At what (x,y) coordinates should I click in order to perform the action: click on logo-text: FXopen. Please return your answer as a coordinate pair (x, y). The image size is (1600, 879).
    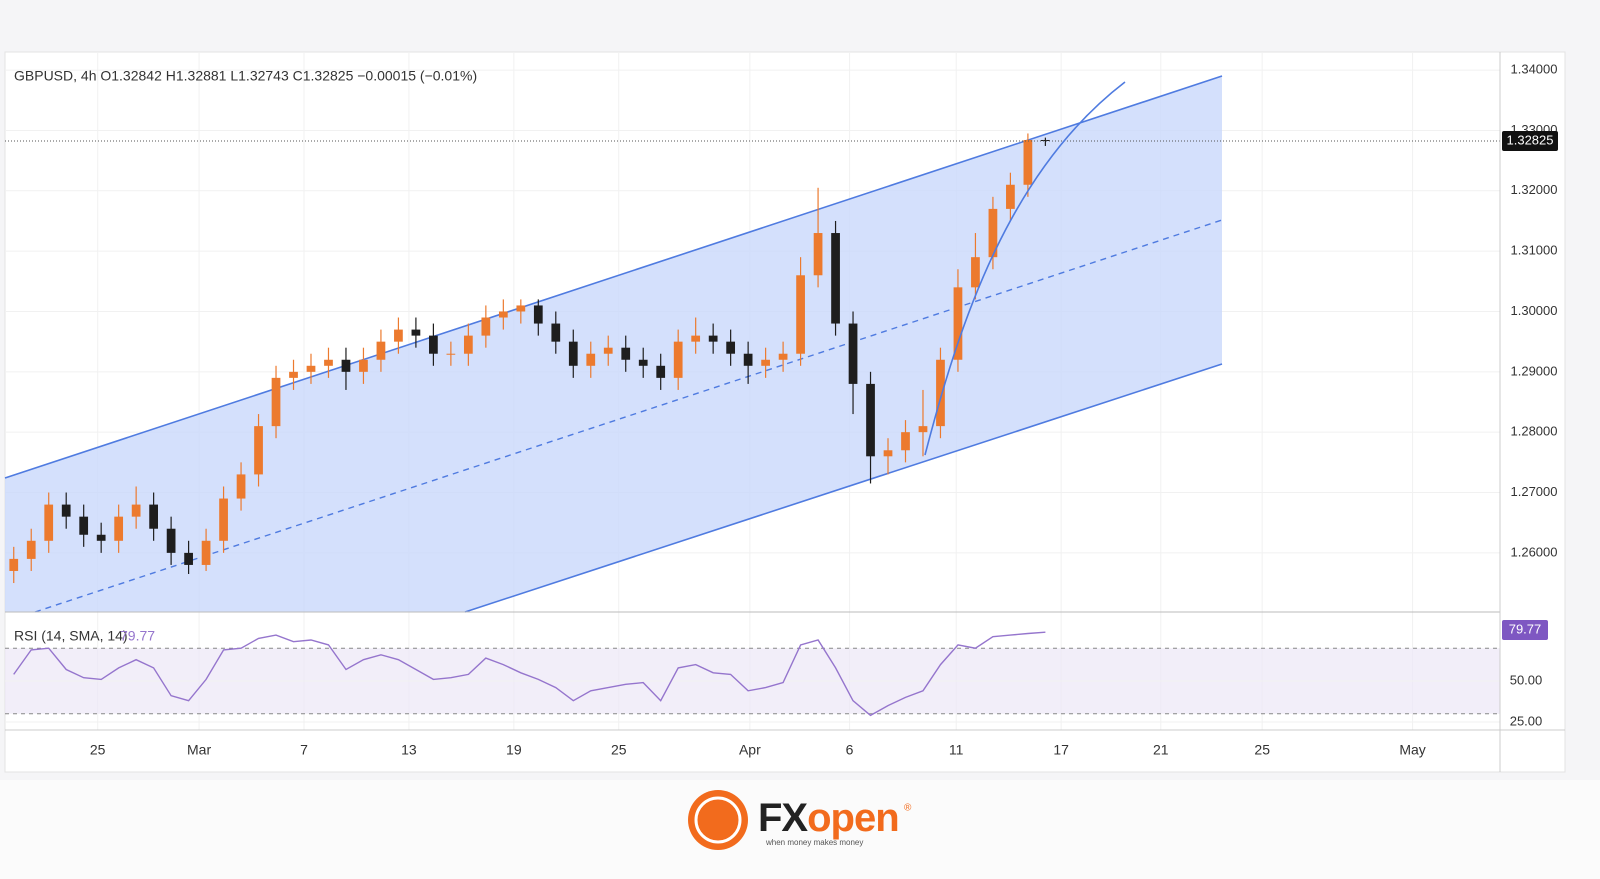
    Looking at the image, I should click on (828, 818).